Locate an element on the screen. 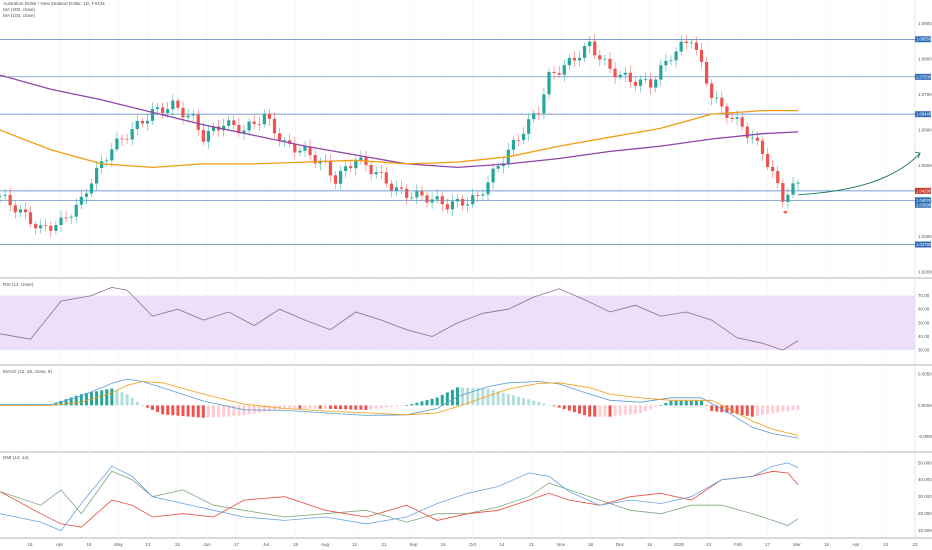 Image resolution: width=932 pixels, height=550 pixels. price-tag-label: 1.08558 is located at coordinates (924, 39).